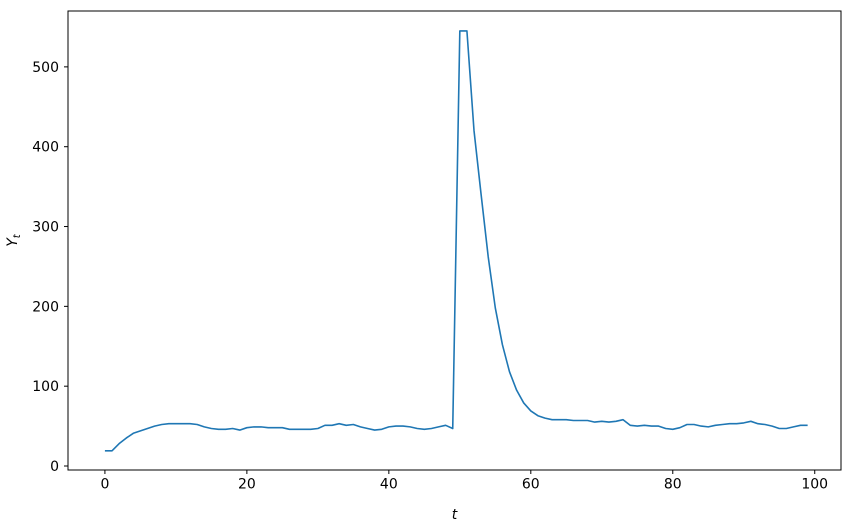 The width and height of the screenshot is (853, 525). What do you see at coordinates (45, 148) in the screenshot?
I see `y-tick-label: 400` at bounding box center [45, 148].